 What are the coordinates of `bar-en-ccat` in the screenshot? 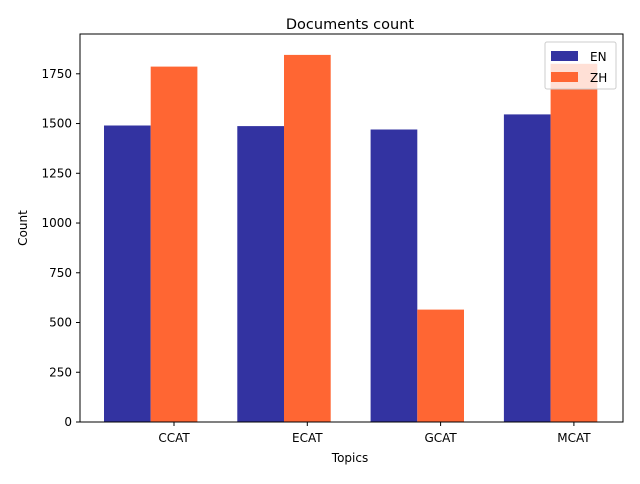 It's located at (127, 273).